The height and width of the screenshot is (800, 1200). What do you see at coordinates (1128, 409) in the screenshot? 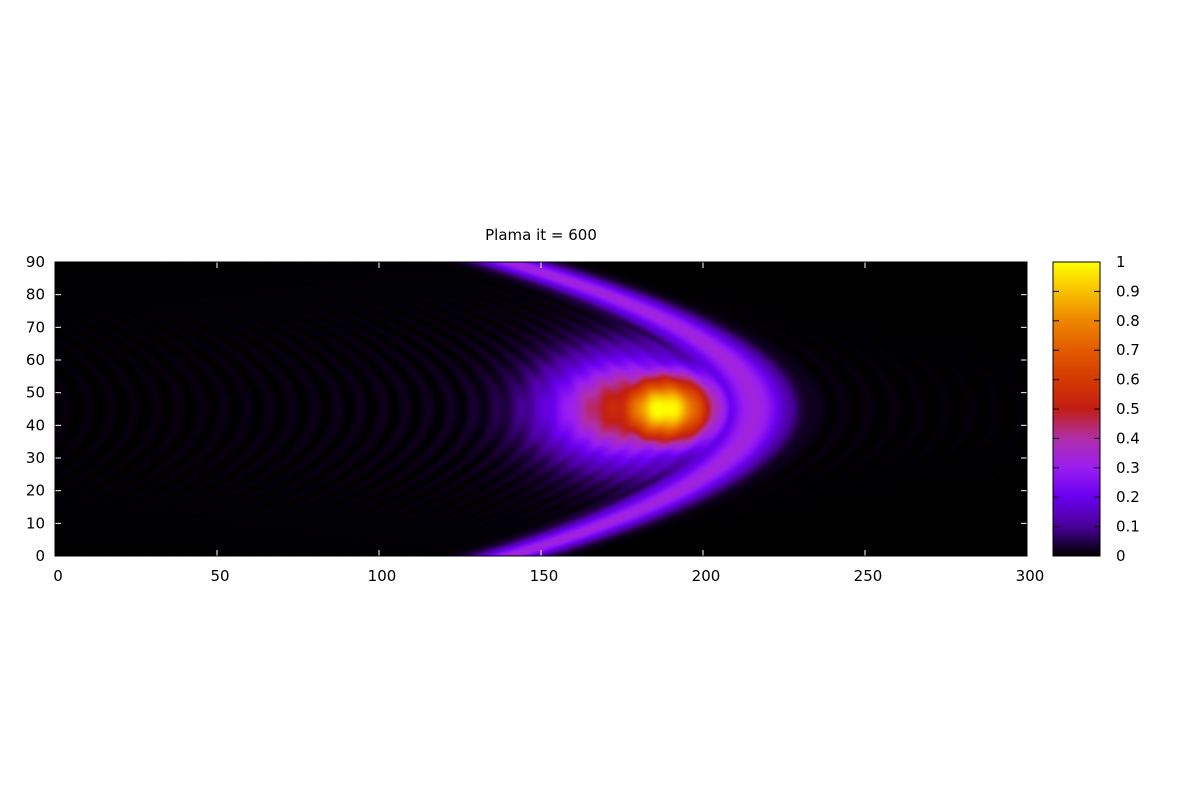
I see `colorbar-tick-label: 0.5` at bounding box center [1128, 409].